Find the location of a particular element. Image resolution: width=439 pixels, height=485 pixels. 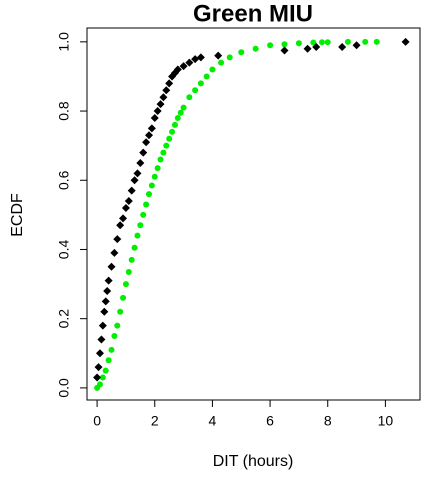

y-tick-label: 0.4 is located at coordinates (64, 250).